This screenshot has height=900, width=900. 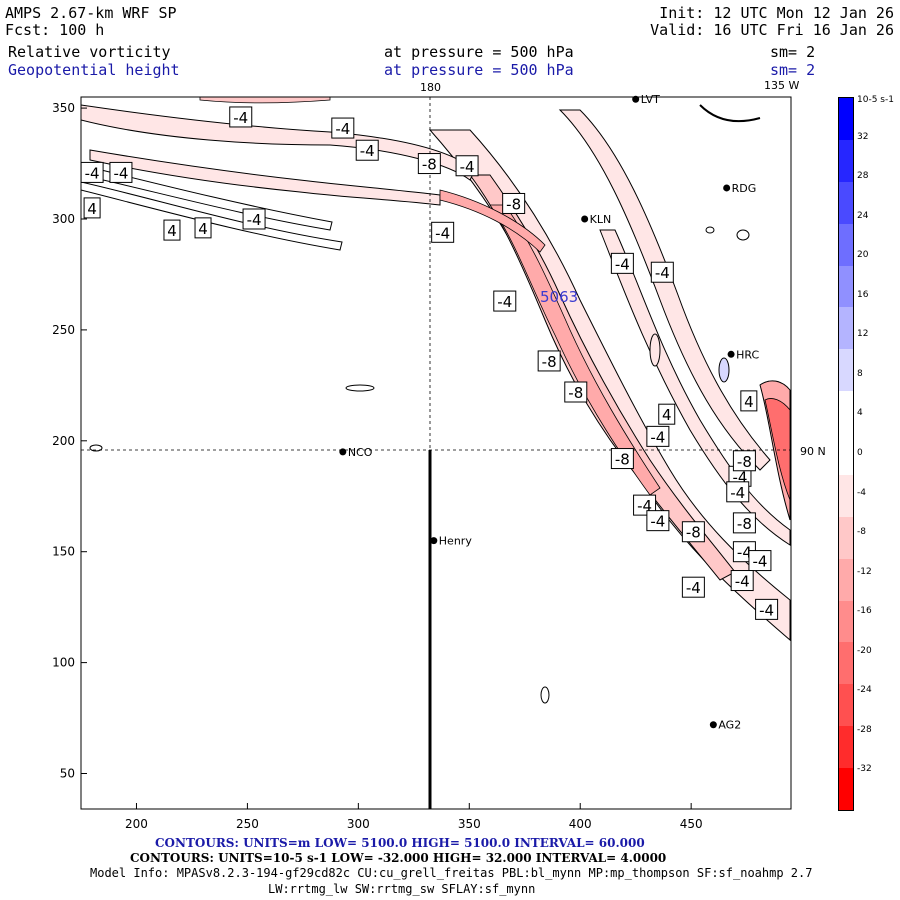 I want to click on colorbar-label: 0, so click(x=860, y=453).